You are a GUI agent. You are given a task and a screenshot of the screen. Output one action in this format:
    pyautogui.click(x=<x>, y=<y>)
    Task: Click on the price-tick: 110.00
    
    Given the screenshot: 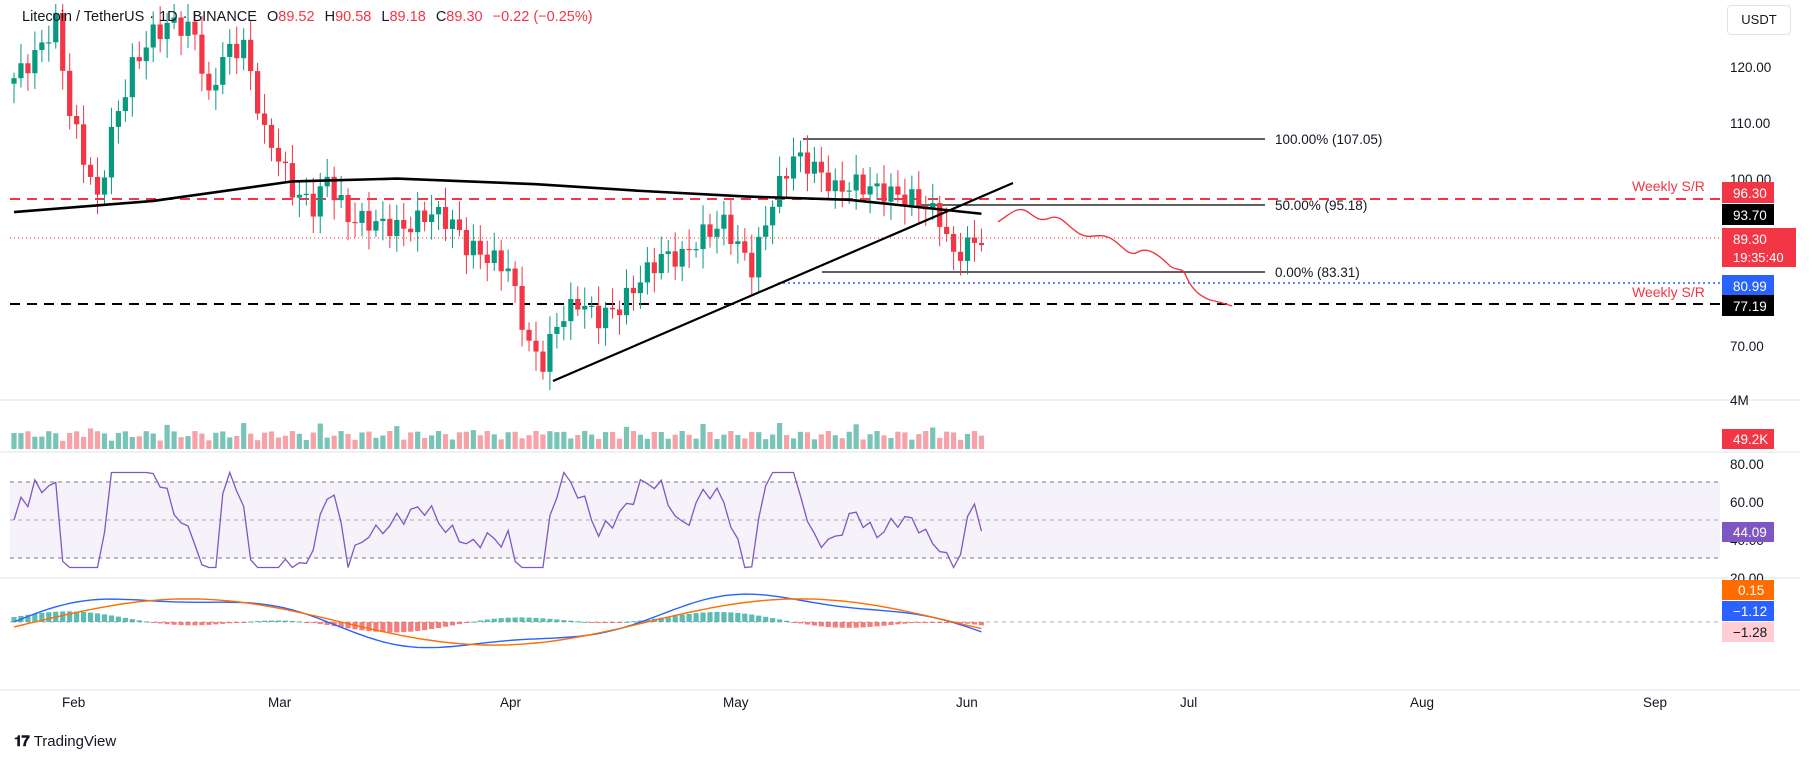 What is the action you would take?
    pyautogui.click(x=1750, y=123)
    